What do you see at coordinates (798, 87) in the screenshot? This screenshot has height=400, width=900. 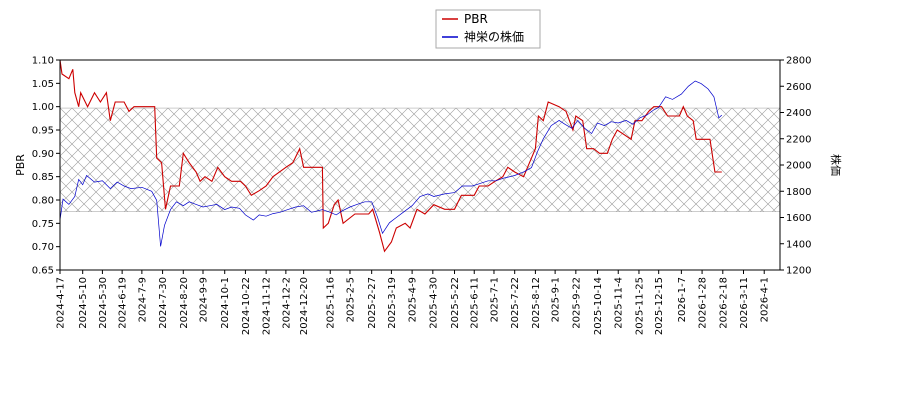 I see `right-tick-label: 2600` at bounding box center [798, 87].